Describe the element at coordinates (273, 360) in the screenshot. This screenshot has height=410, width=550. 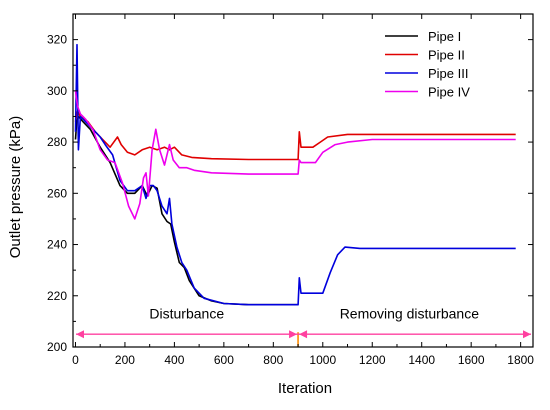
I see `x-tick-label: 800` at that location.